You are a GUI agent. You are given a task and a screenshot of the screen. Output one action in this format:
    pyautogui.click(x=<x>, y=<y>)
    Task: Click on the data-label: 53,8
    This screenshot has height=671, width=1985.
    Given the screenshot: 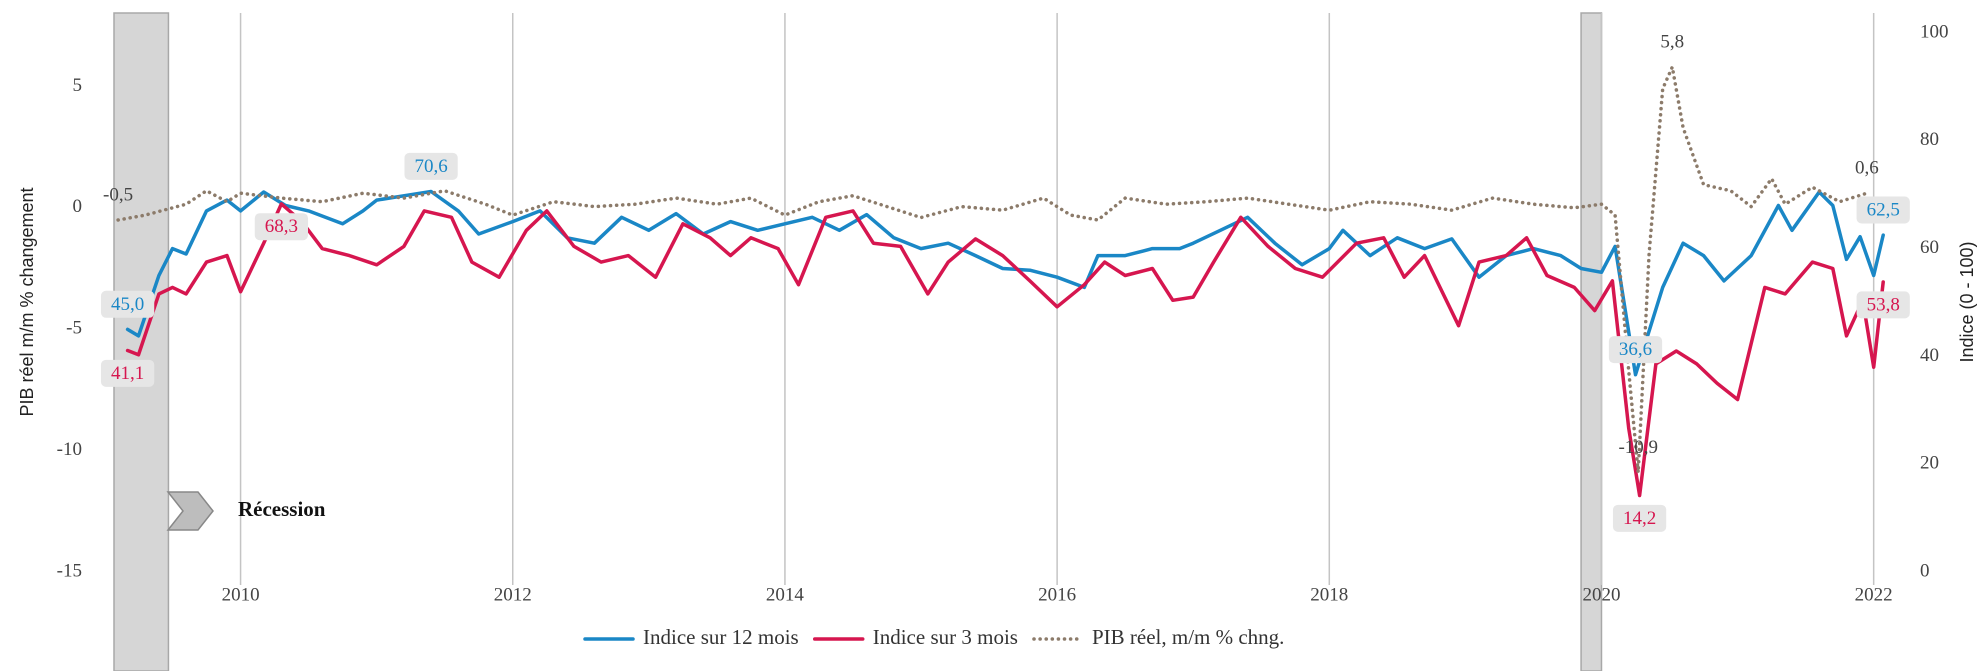 What is the action you would take?
    pyautogui.click(x=1883, y=304)
    